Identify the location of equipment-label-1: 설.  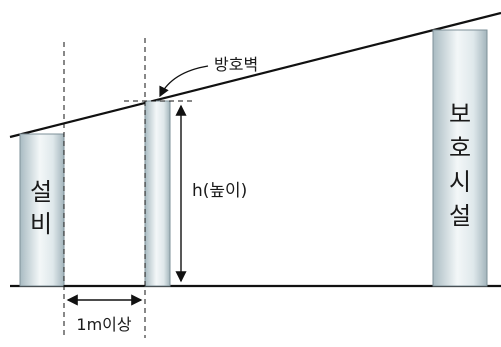
(41, 192).